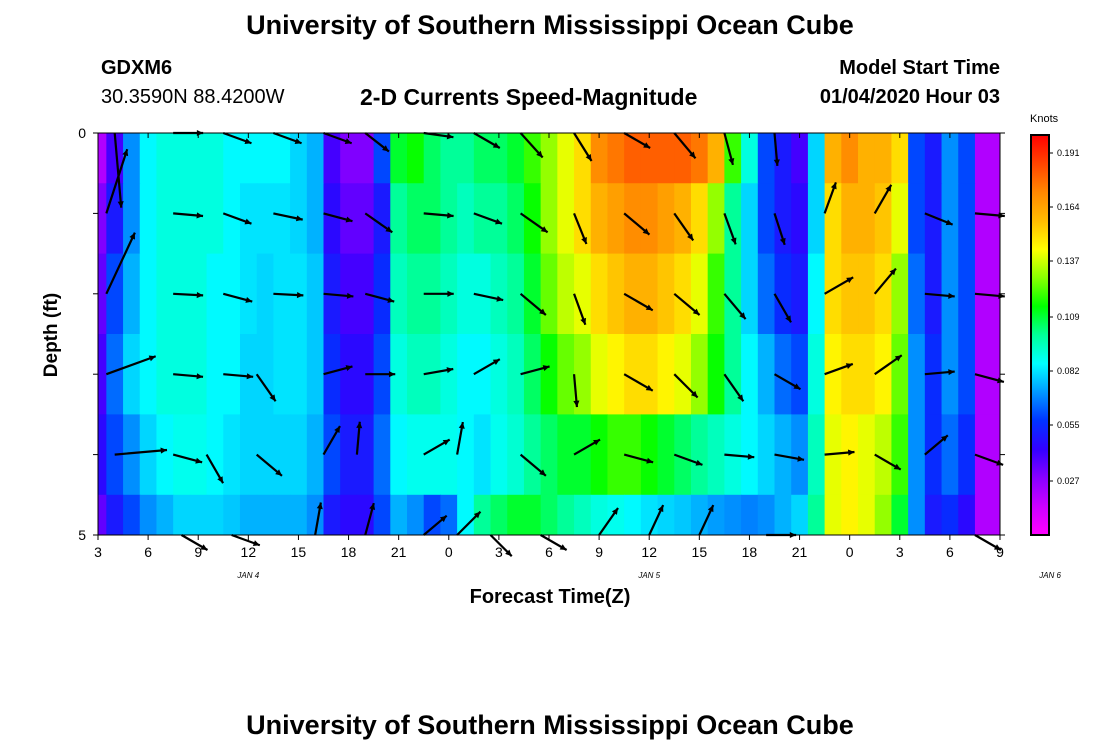 The height and width of the screenshot is (750, 1100). What do you see at coordinates (919, 68) in the screenshot?
I see `model-start-label: Model Start Time` at bounding box center [919, 68].